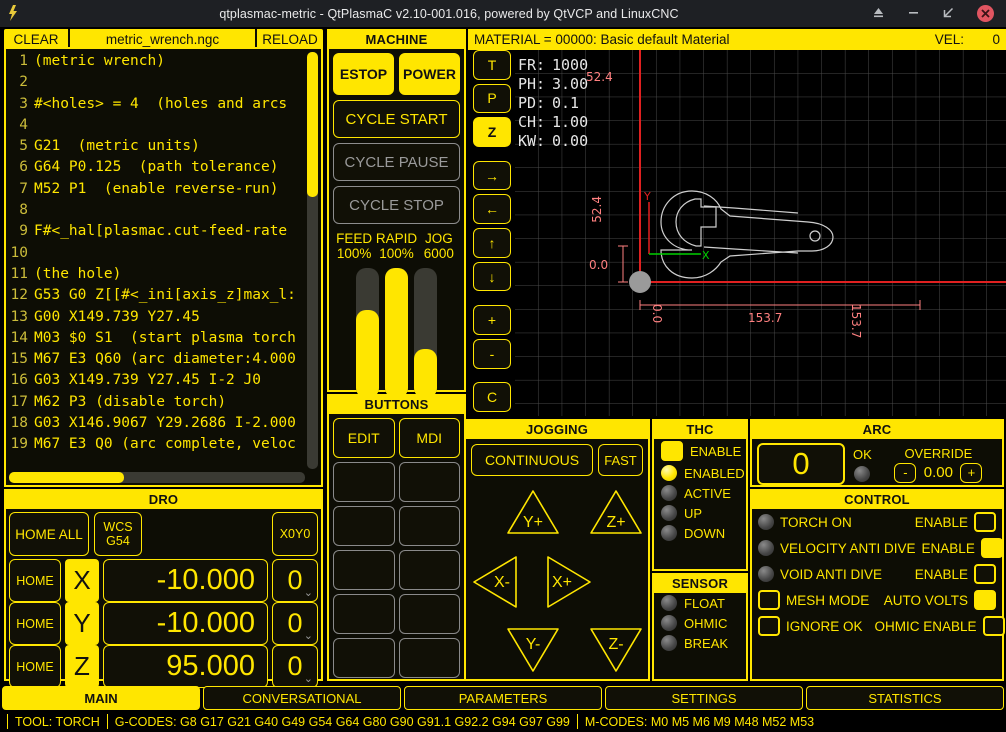 The width and height of the screenshot is (1006, 732). I want to click on gcode-line: 2, so click(156, 82).